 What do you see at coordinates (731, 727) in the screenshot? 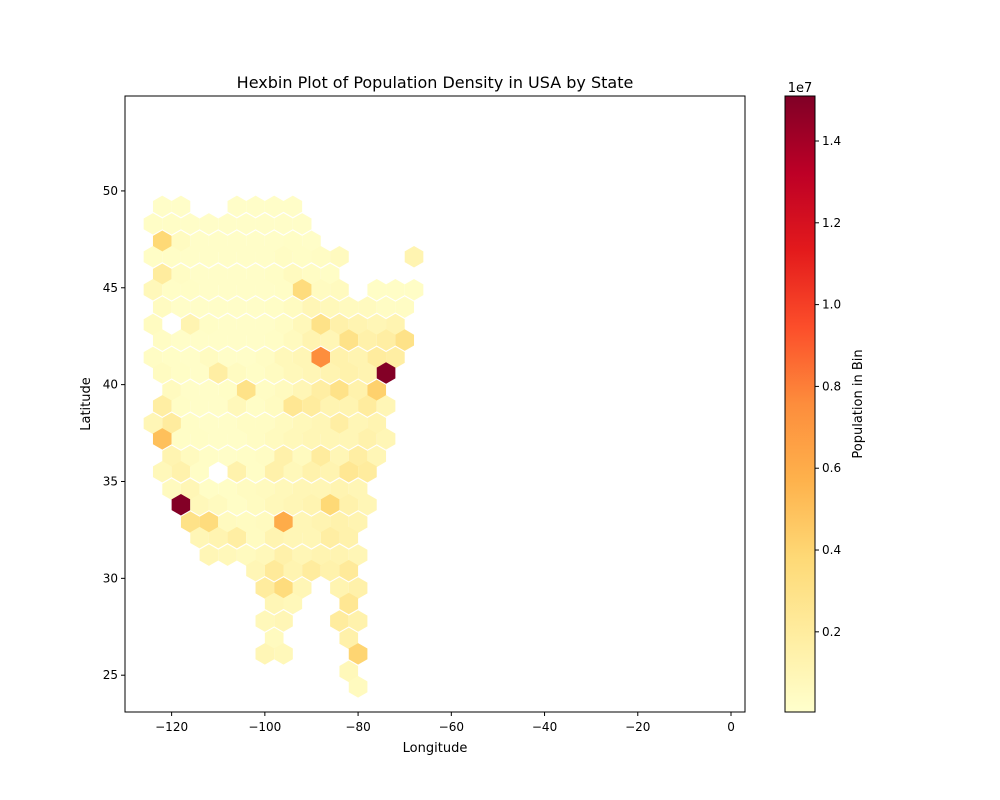
I see `x-axis-tick-label: 0` at bounding box center [731, 727].